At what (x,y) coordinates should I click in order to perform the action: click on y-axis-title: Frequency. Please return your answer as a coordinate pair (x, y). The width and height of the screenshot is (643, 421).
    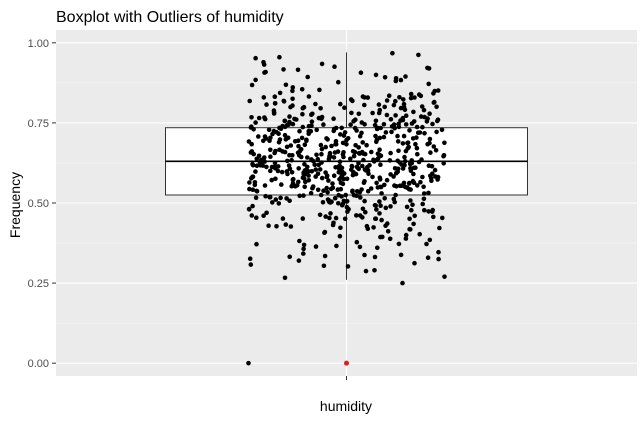
    Looking at the image, I should click on (15, 205).